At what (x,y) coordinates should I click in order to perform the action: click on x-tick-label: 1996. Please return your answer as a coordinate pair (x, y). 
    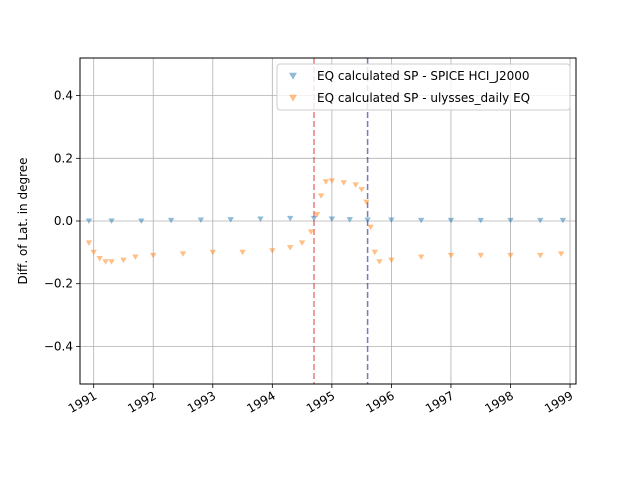
    Looking at the image, I should click on (379, 401).